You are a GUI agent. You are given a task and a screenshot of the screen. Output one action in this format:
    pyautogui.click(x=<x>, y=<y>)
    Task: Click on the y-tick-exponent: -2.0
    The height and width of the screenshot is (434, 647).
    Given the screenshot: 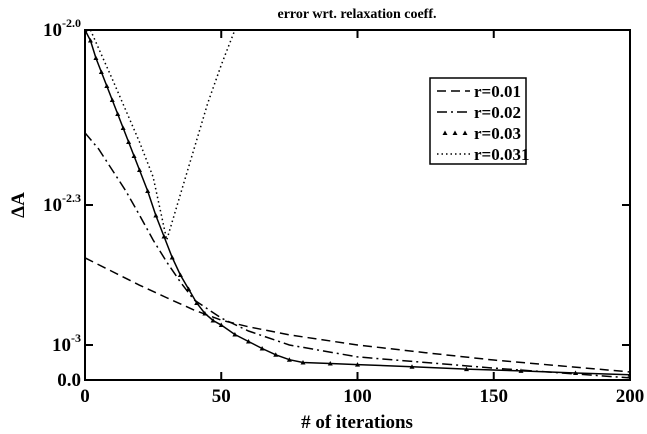 What is the action you would take?
    pyautogui.click(x=71, y=23)
    